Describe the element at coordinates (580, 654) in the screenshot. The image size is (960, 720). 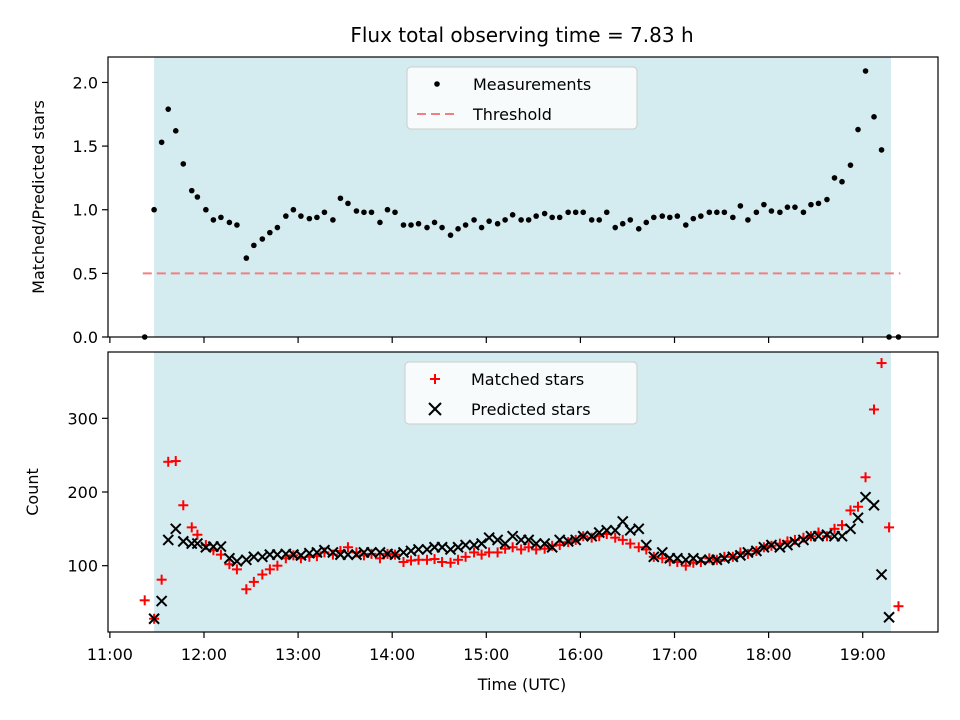
I see `x-tick-label: 16:00` at that location.